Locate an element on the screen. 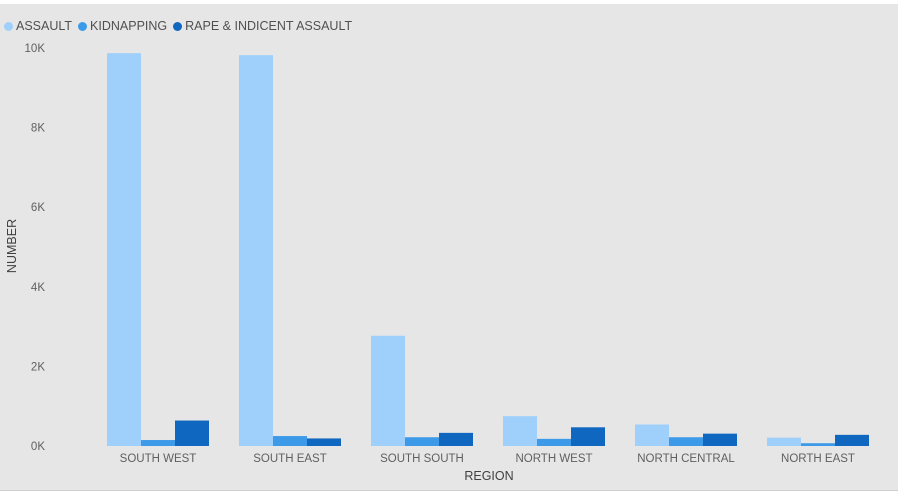 Image resolution: width=898 pixels, height=499 pixels. legend: ASSAULT KIDNAPPING RAPE & INDICENT ASSAULT is located at coordinates (178, 26).